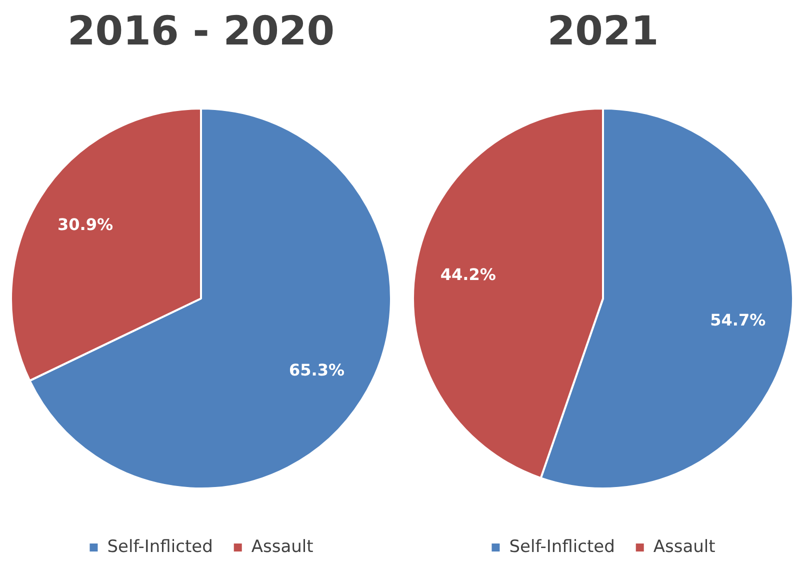 The width and height of the screenshot is (805, 576). What do you see at coordinates (468, 274) in the screenshot?
I see `data-label: 44.2%` at bounding box center [468, 274].